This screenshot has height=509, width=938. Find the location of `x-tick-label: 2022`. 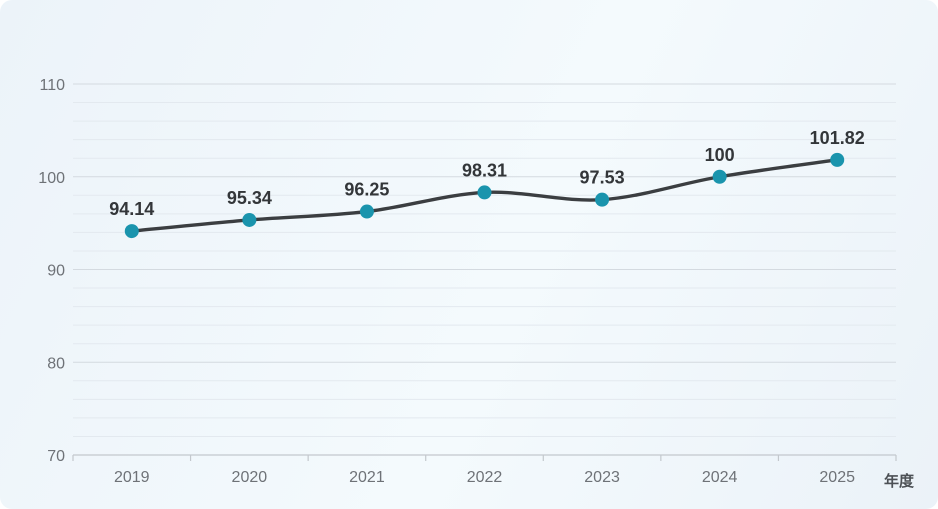

x-tick-label: 2022 is located at coordinates (485, 477).